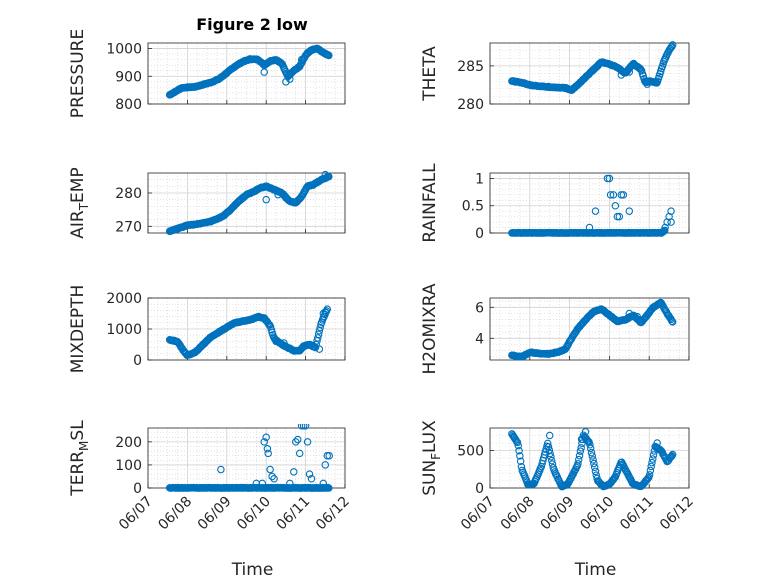 This screenshot has height=583, width=778. What do you see at coordinates (470, 67) in the screenshot?
I see `y-tick-label: 285` at bounding box center [470, 67].